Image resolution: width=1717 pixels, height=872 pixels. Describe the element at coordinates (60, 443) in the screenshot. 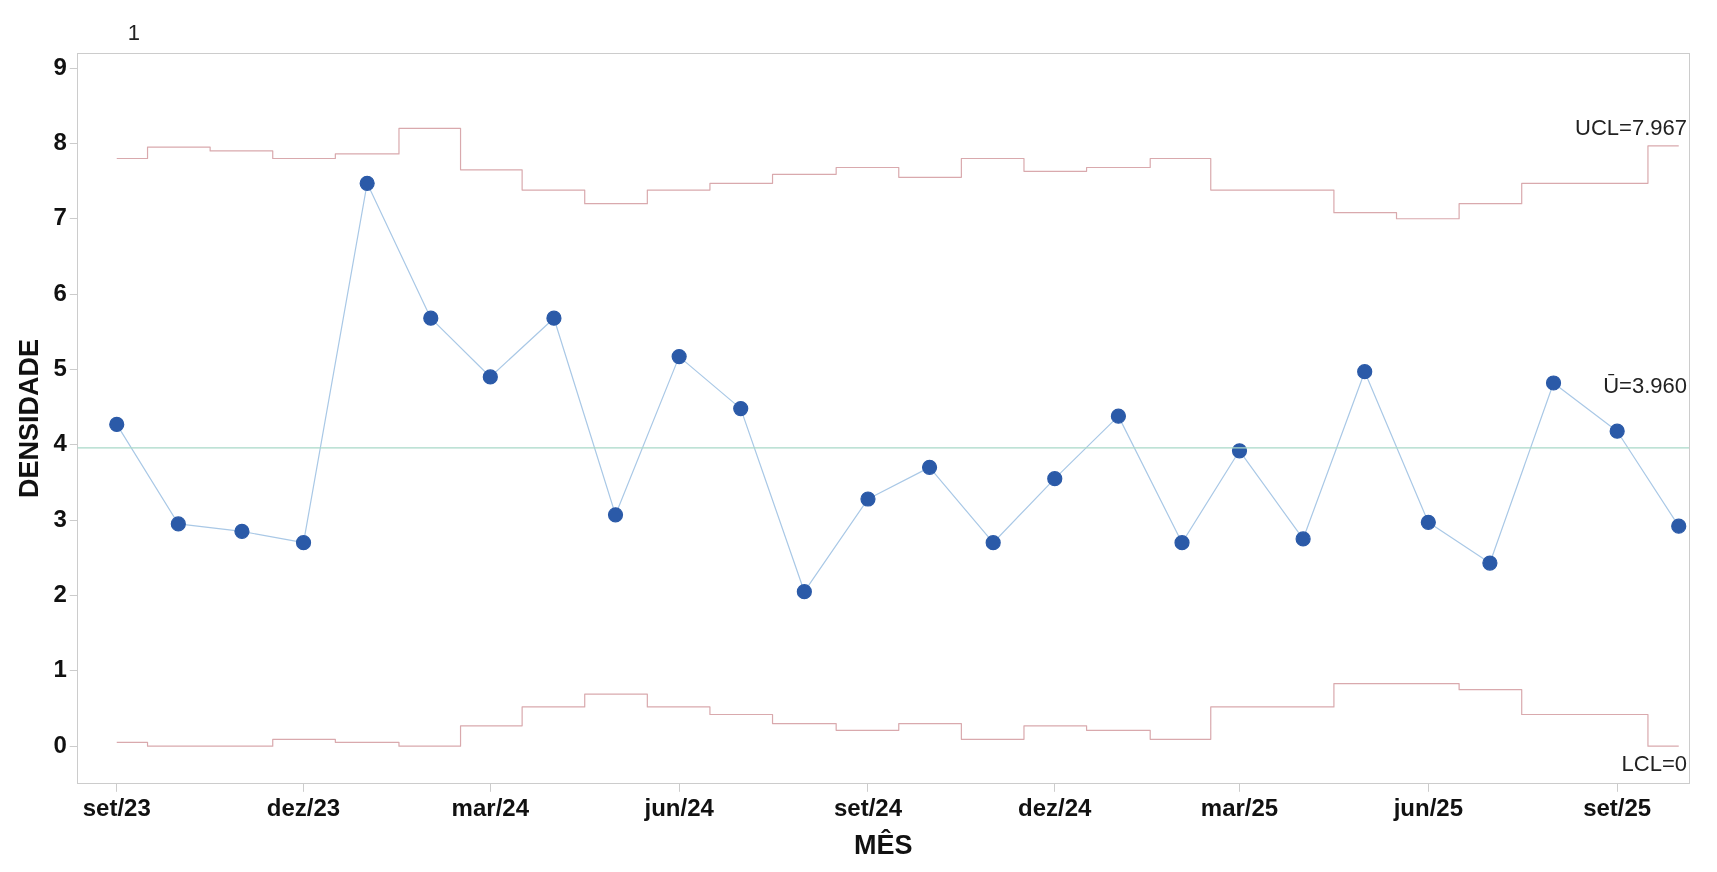

I see `y-tick-label: 4` at that location.